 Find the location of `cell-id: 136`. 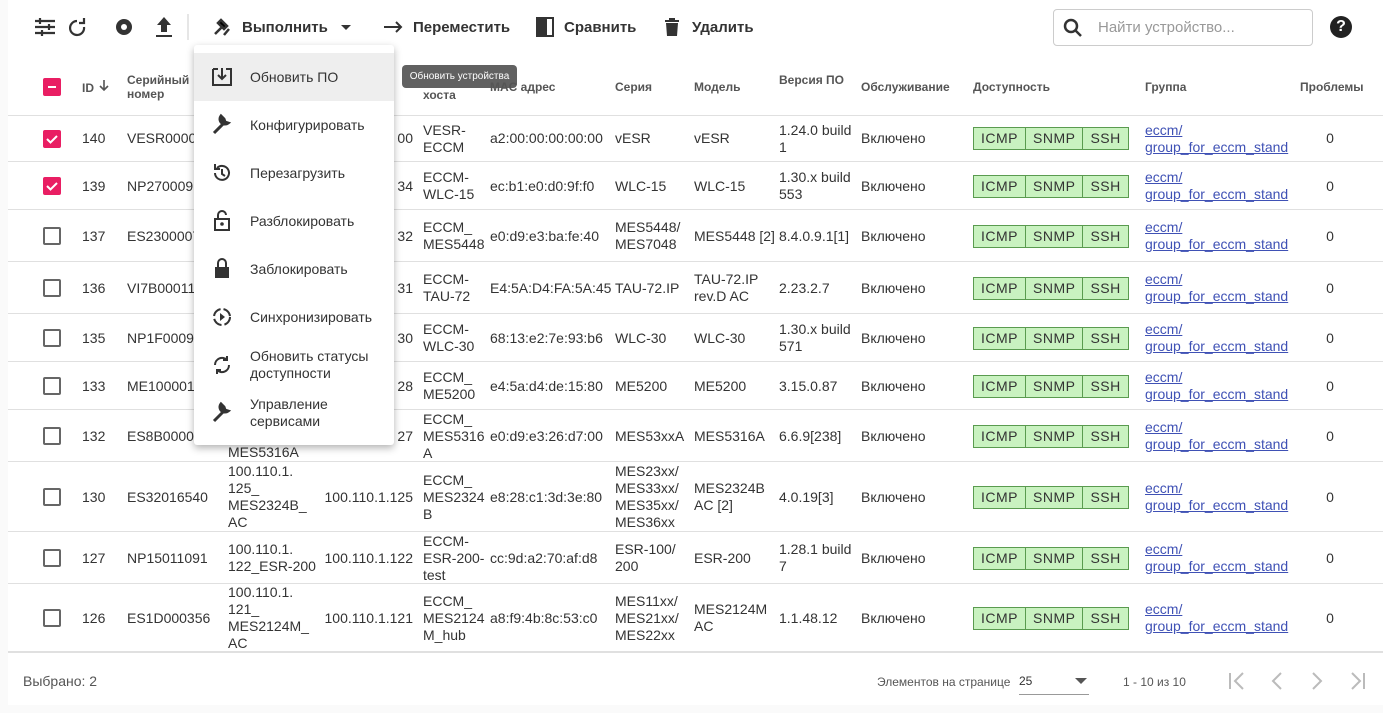

cell-id: 136 is located at coordinates (94, 287).